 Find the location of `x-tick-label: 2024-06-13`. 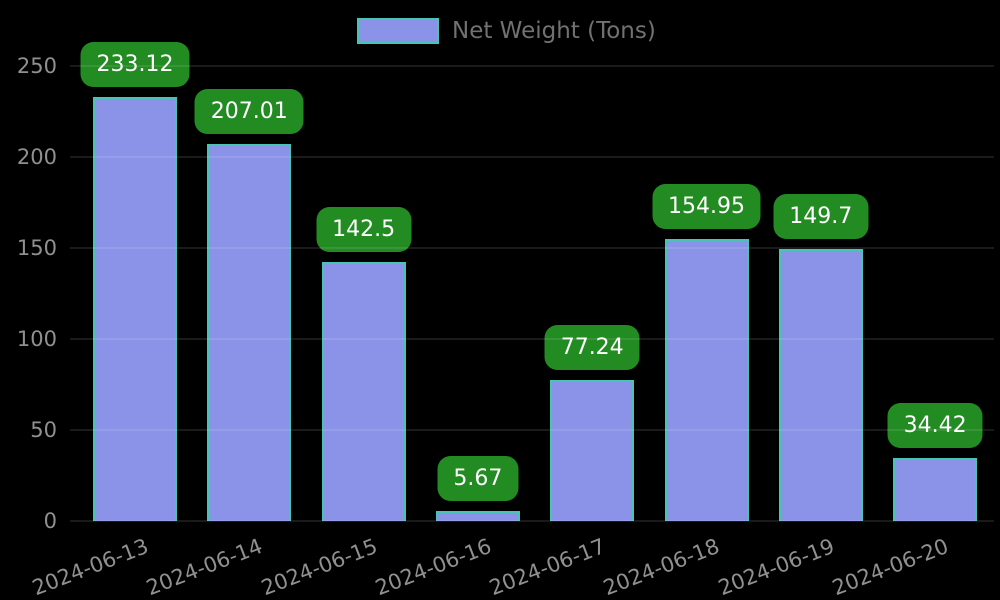

x-tick-label: 2024-06-13 is located at coordinates (90, 567).